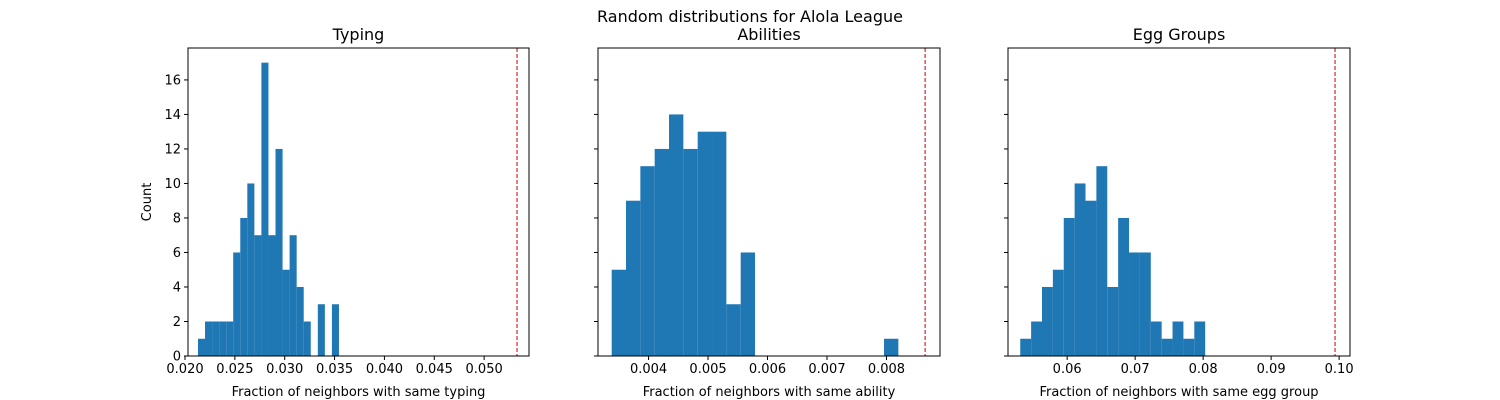  Describe the element at coordinates (358, 34) in the screenshot. I see `panel-title: Typing` at that location.